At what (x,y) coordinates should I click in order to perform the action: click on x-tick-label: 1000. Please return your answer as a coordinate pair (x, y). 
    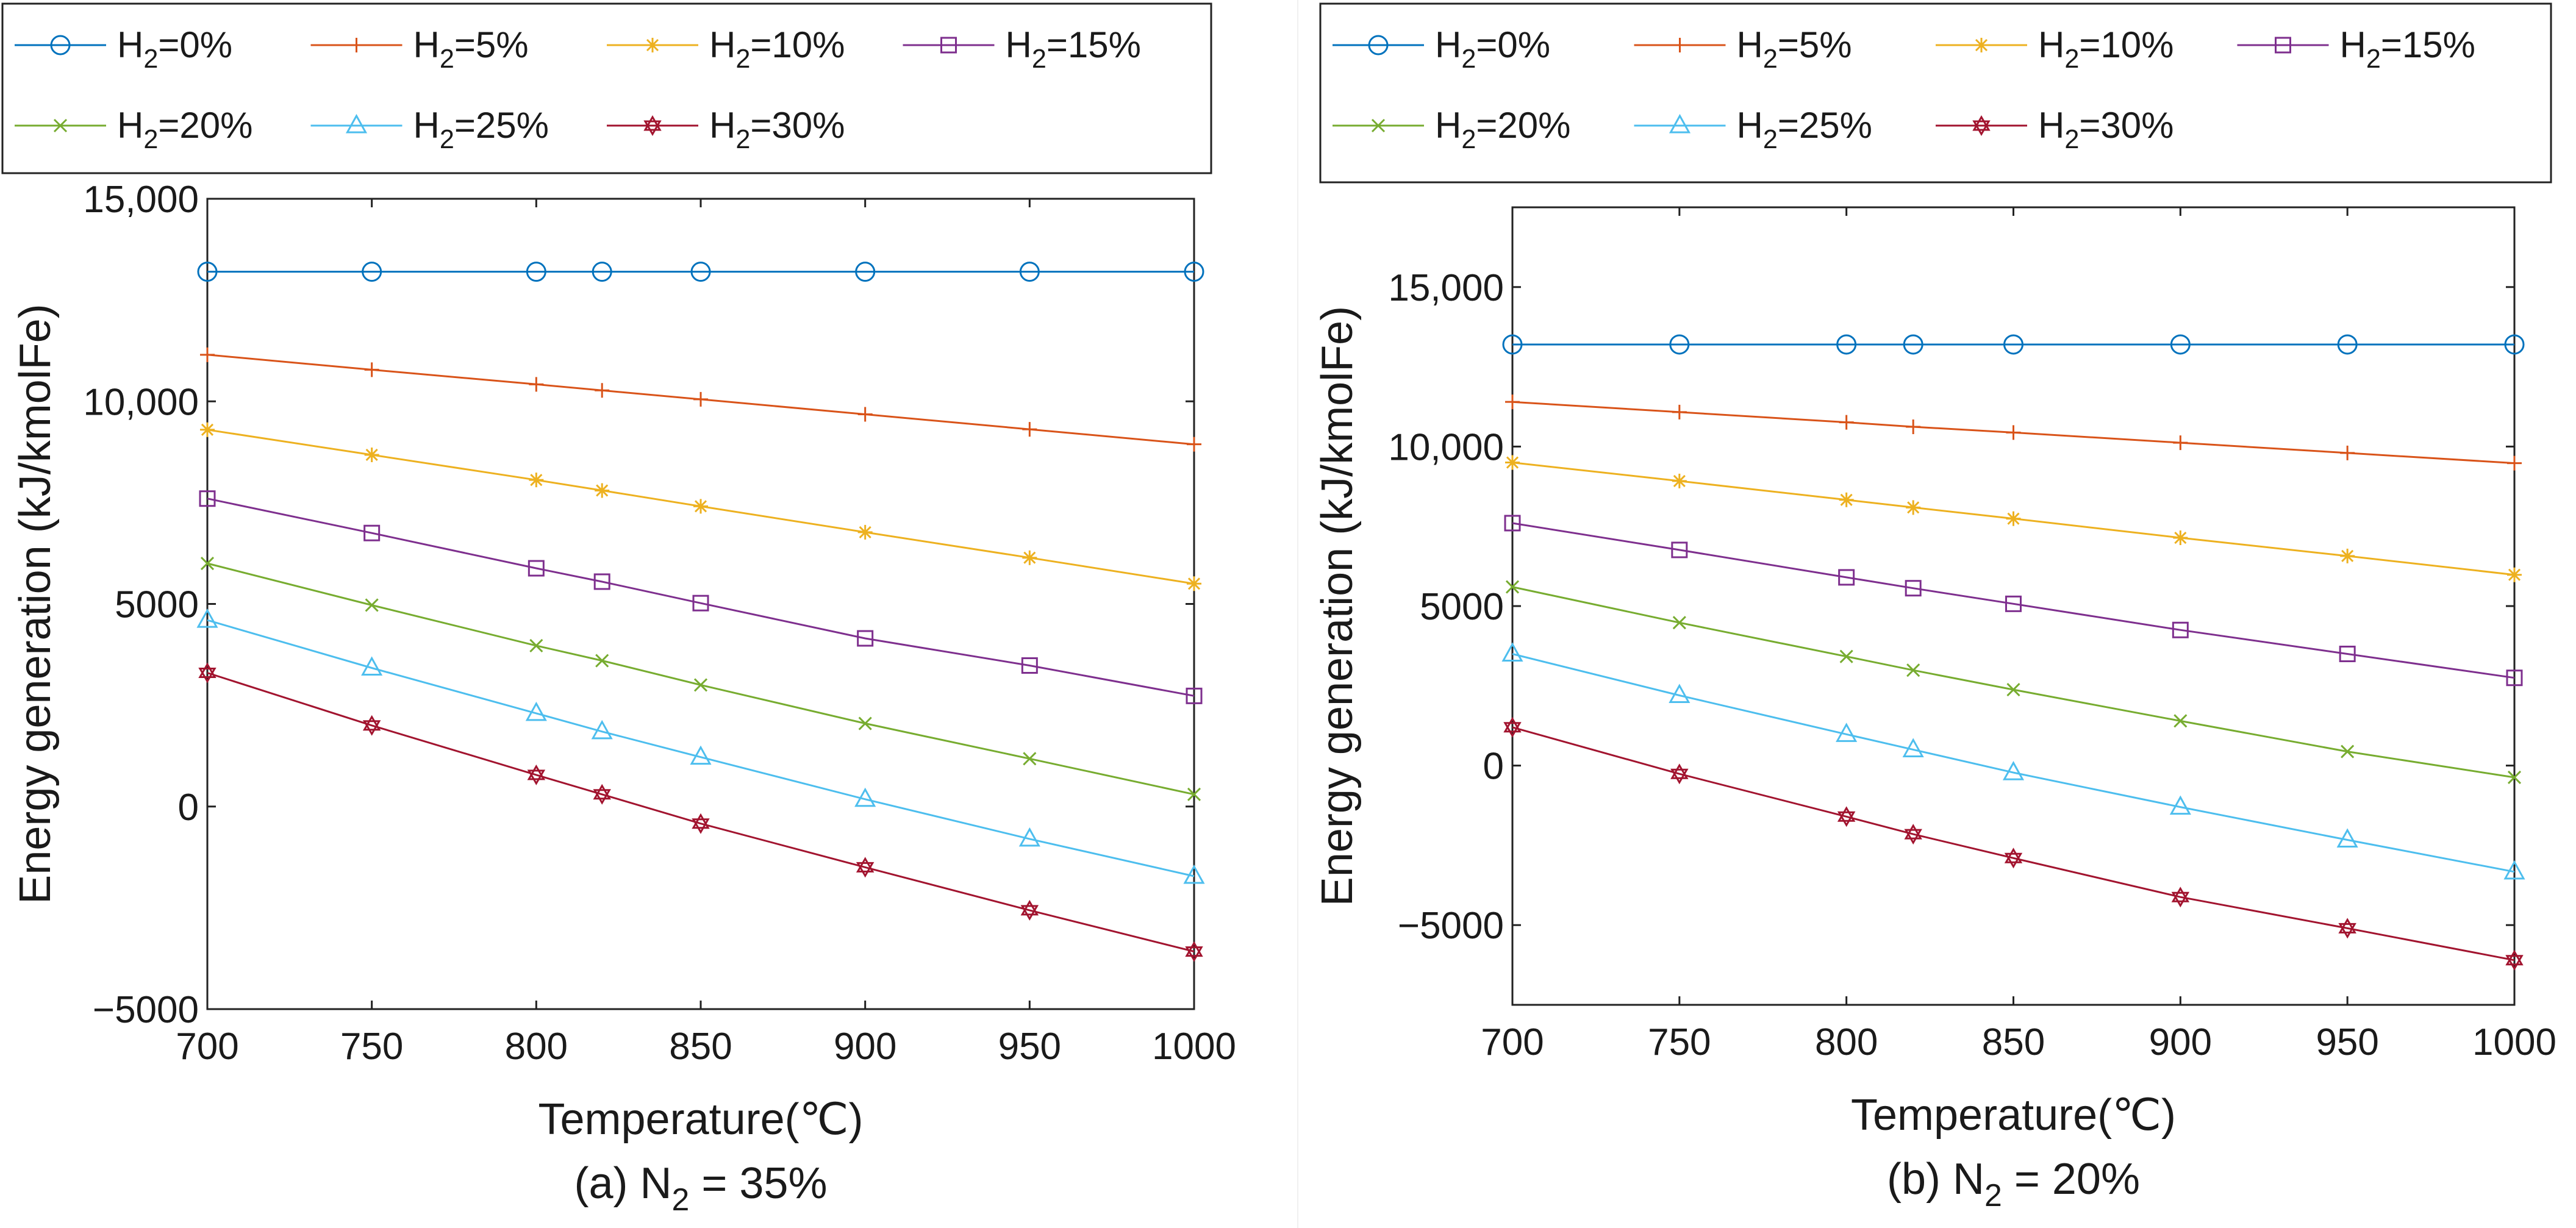
    Looking at the image, I should click on (2514, 1042).